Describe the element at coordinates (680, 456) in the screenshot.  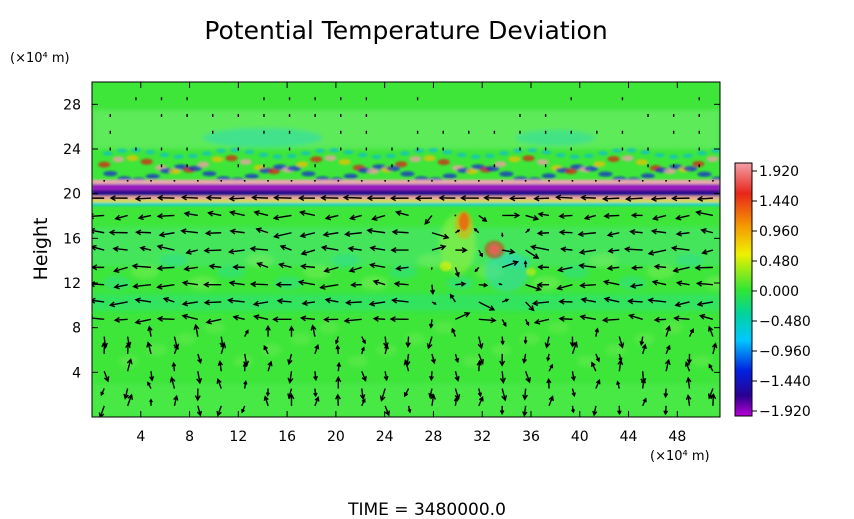
I see `x-unit-label: (×10⁴ m)` at that location.